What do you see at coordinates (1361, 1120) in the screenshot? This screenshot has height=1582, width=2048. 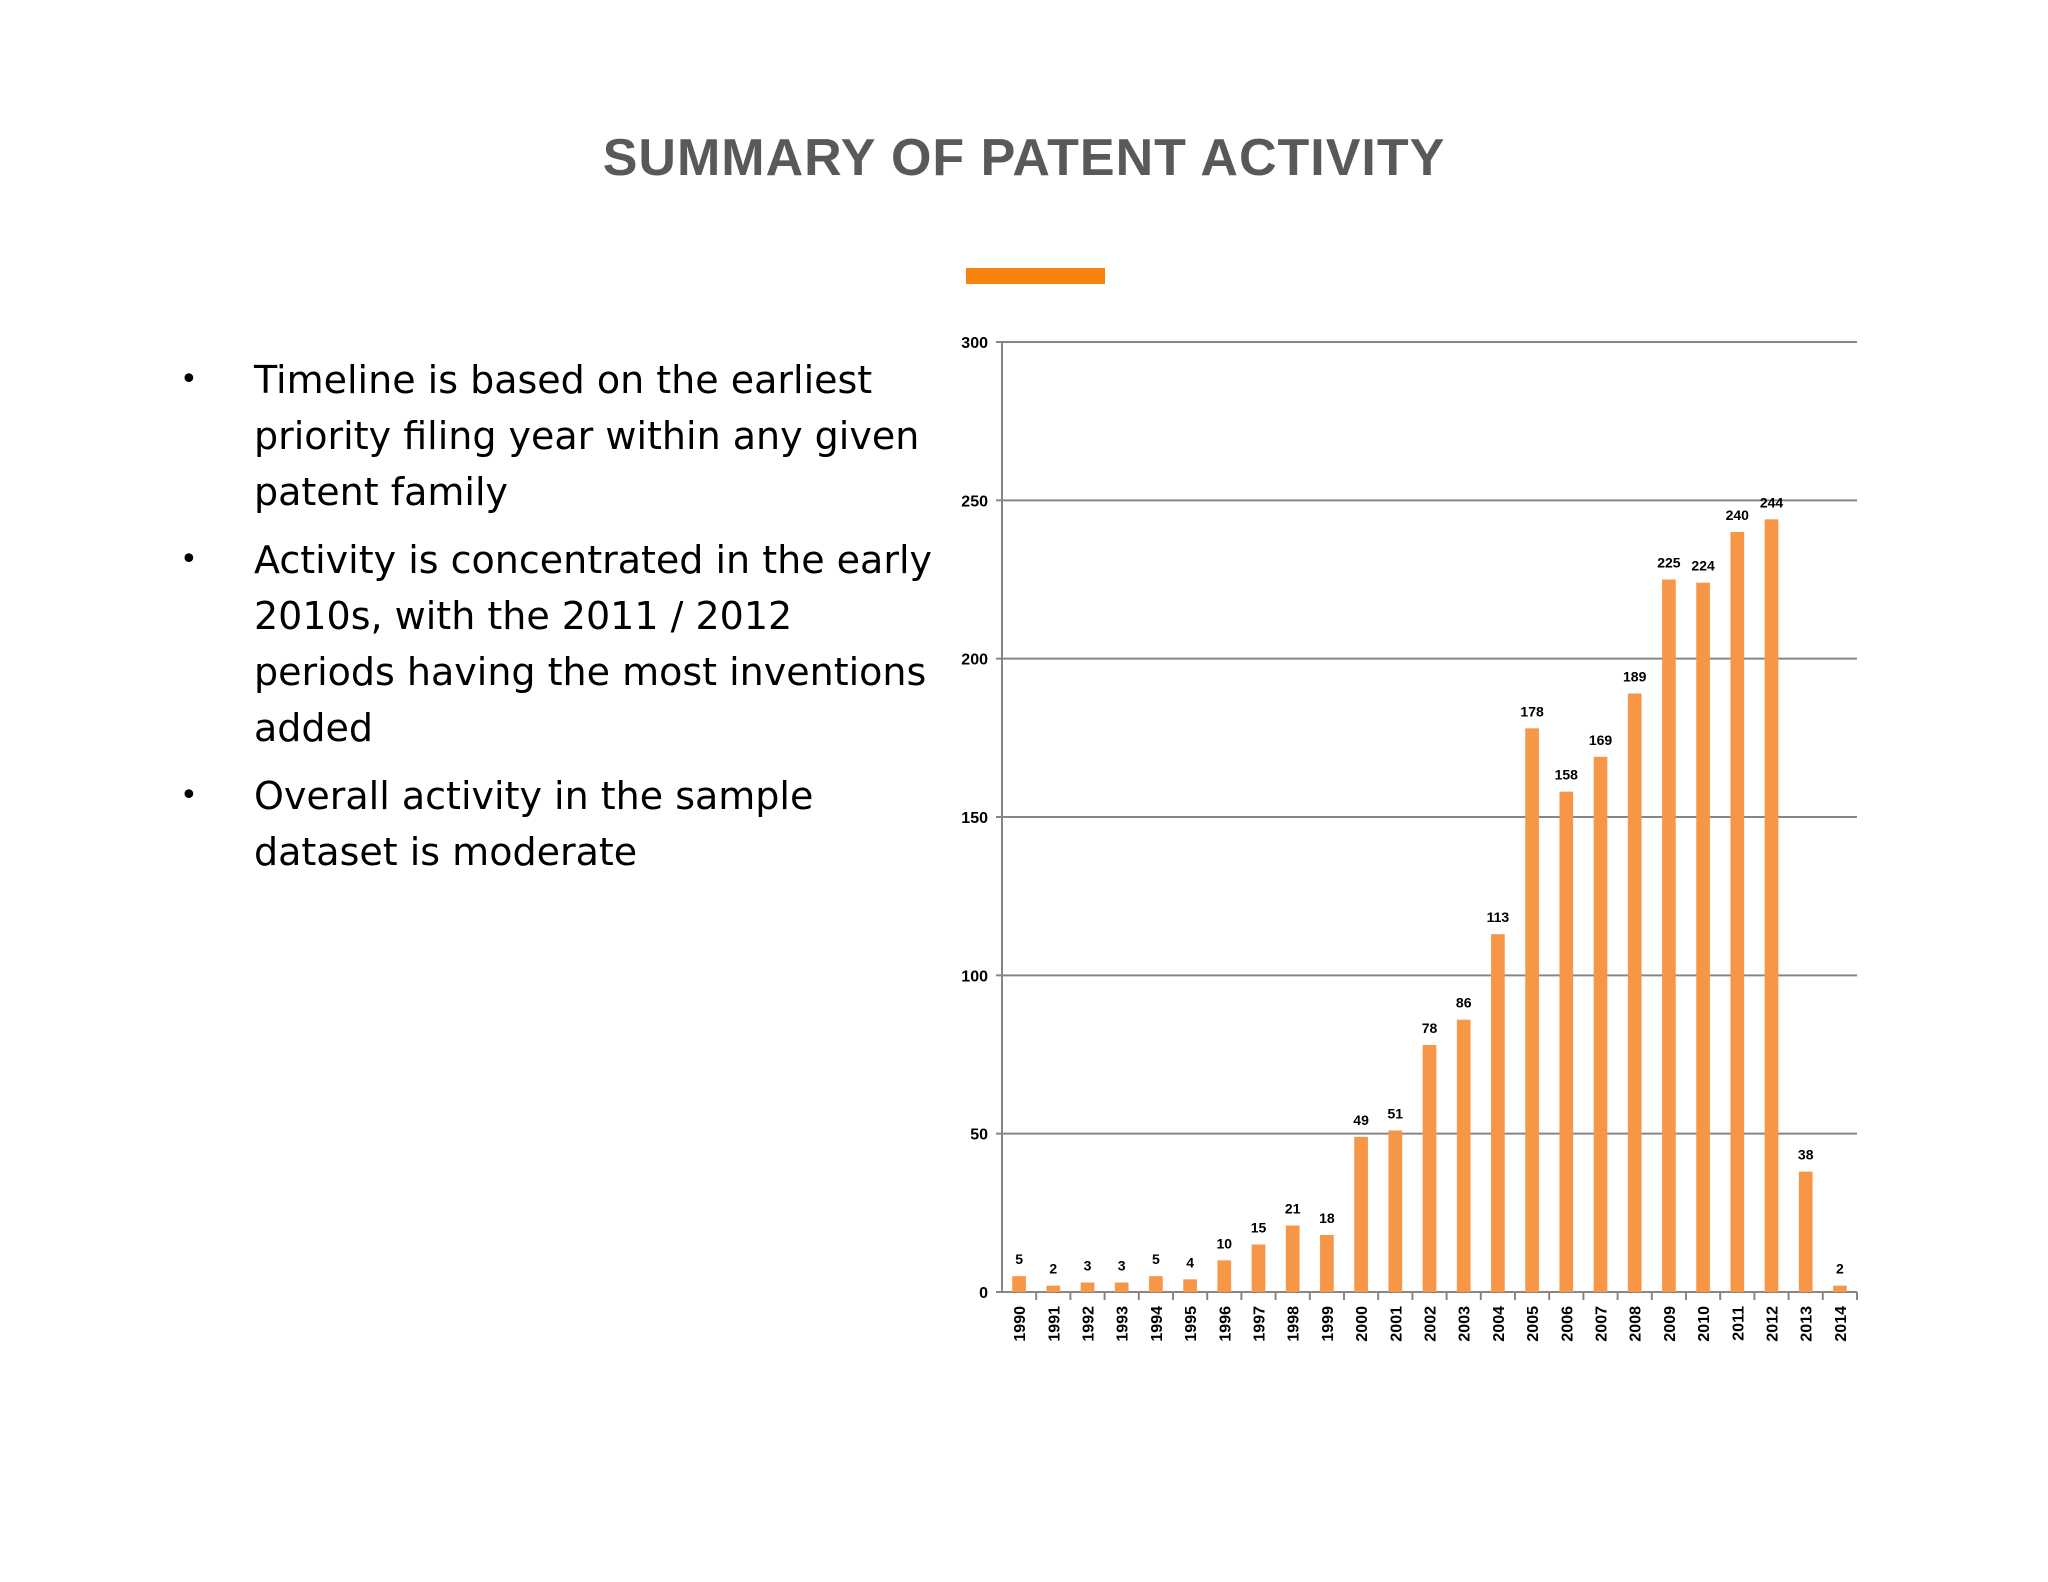 I see `data-label: 49` at bounding box center [1361, 1120].